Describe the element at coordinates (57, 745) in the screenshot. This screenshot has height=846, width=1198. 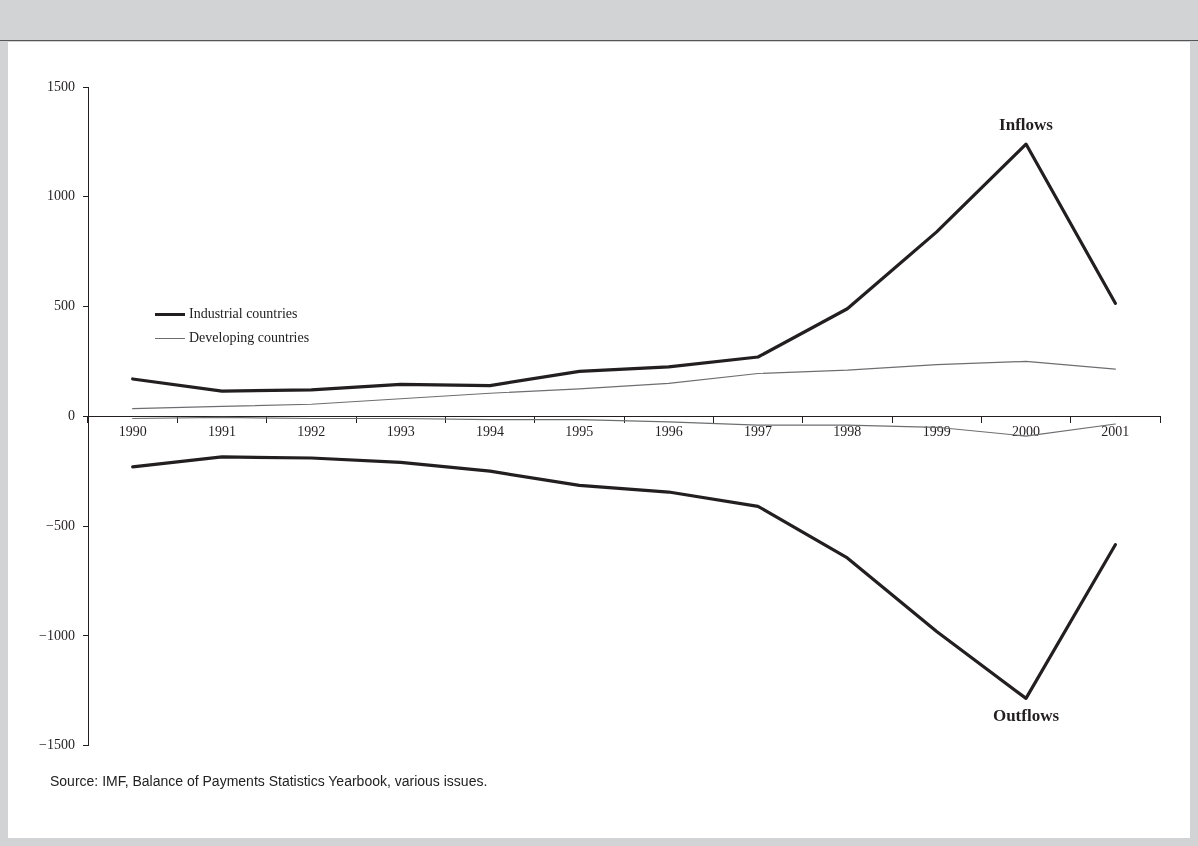
I see `y-tick-label: −1500` at that location.